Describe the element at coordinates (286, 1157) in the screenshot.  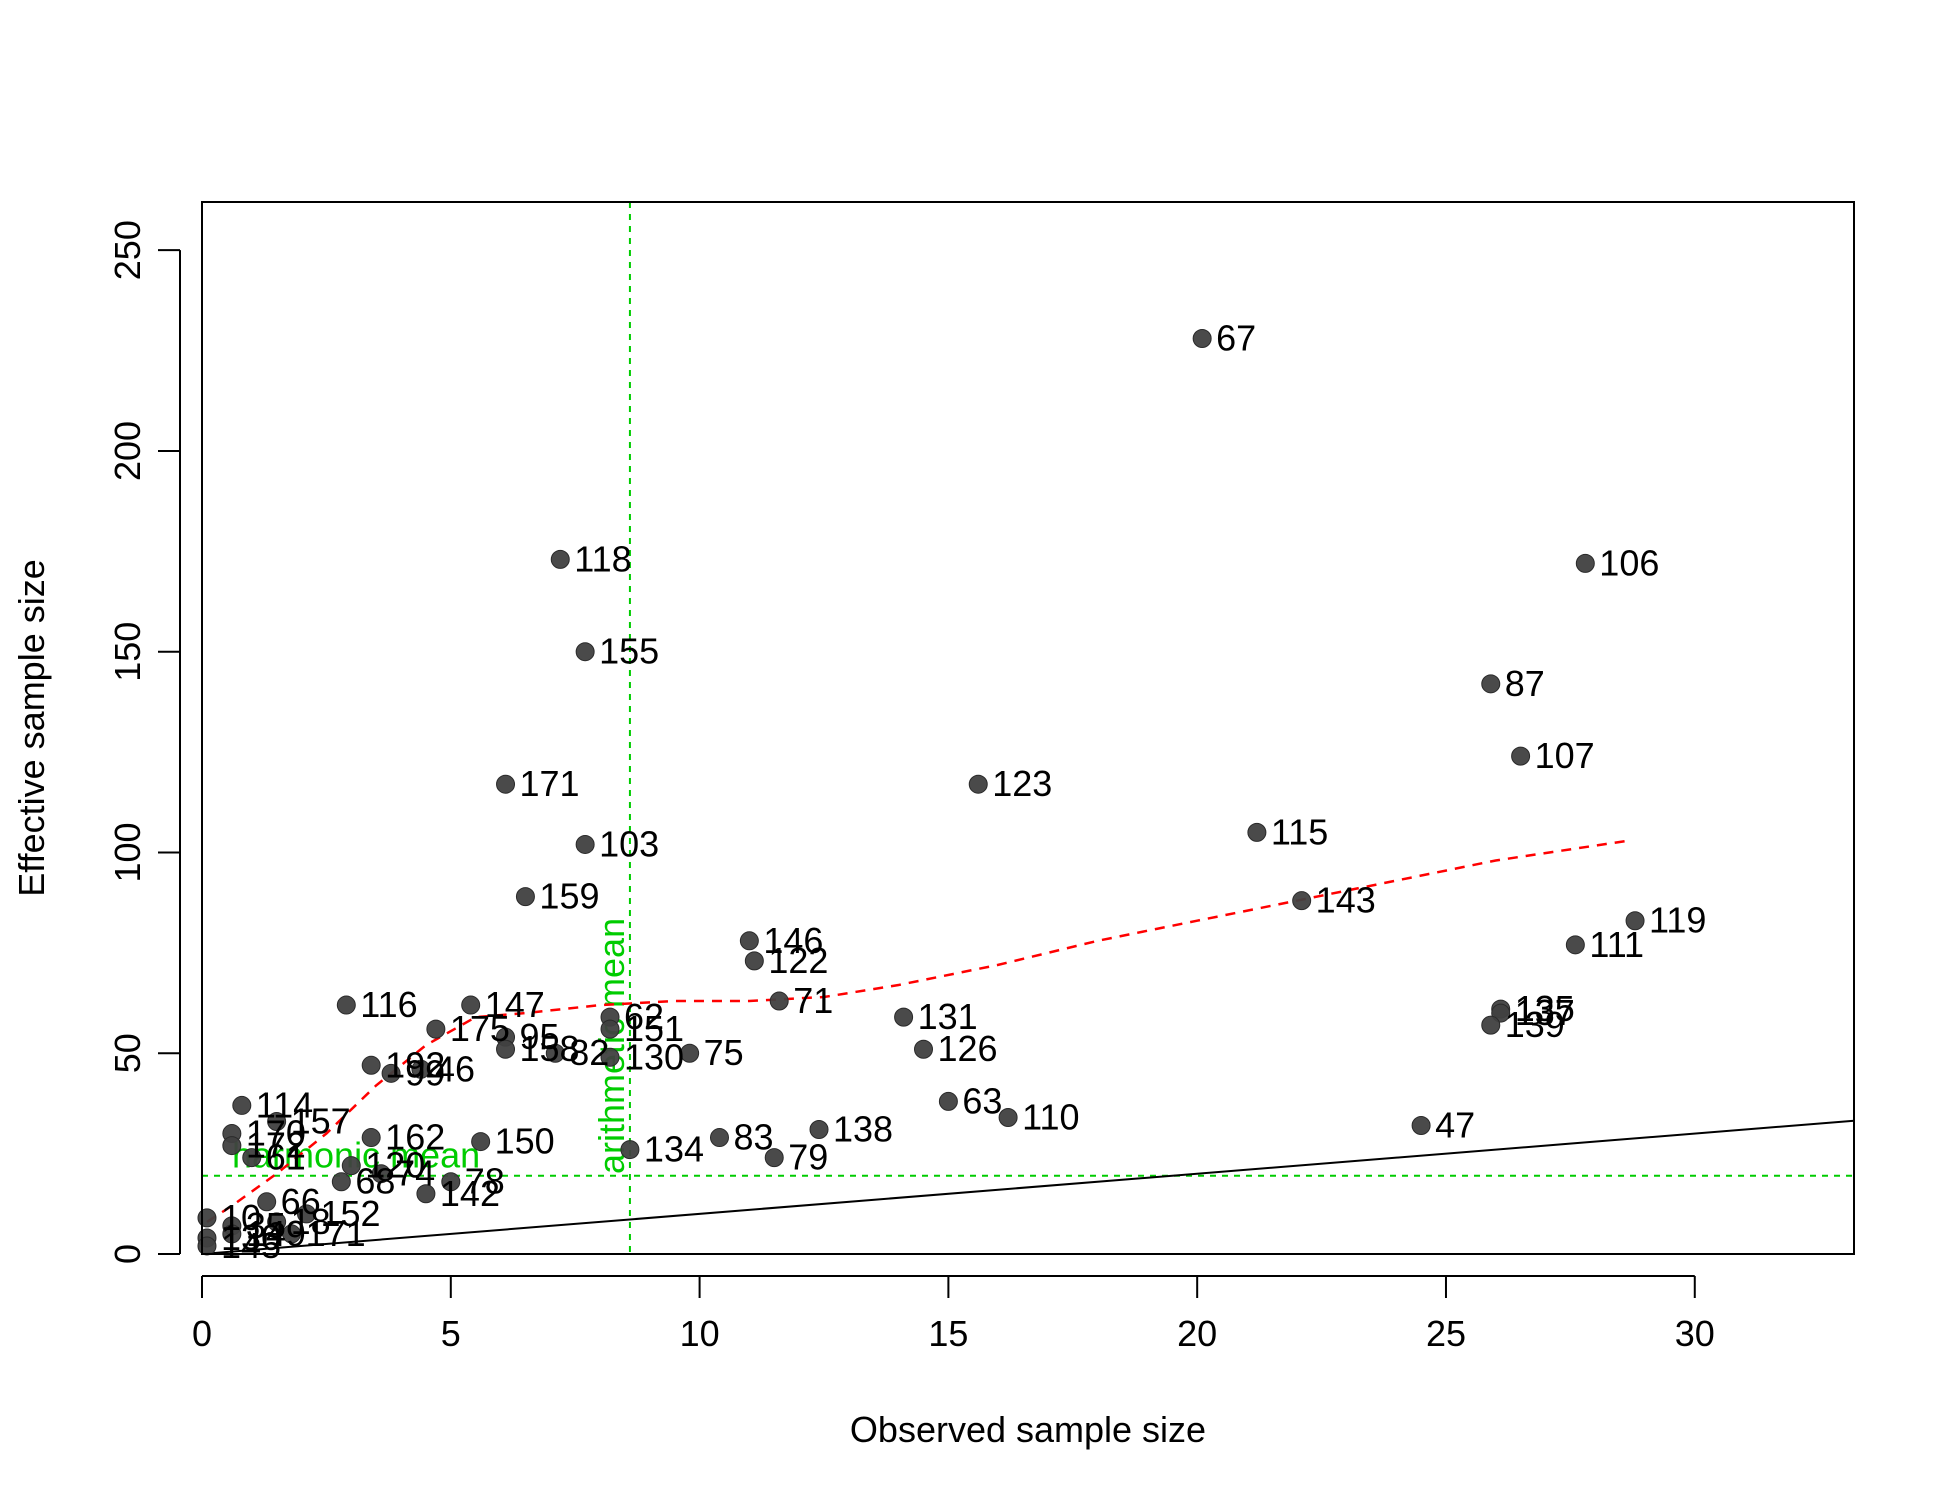
I see `point-label: 61` at that location.